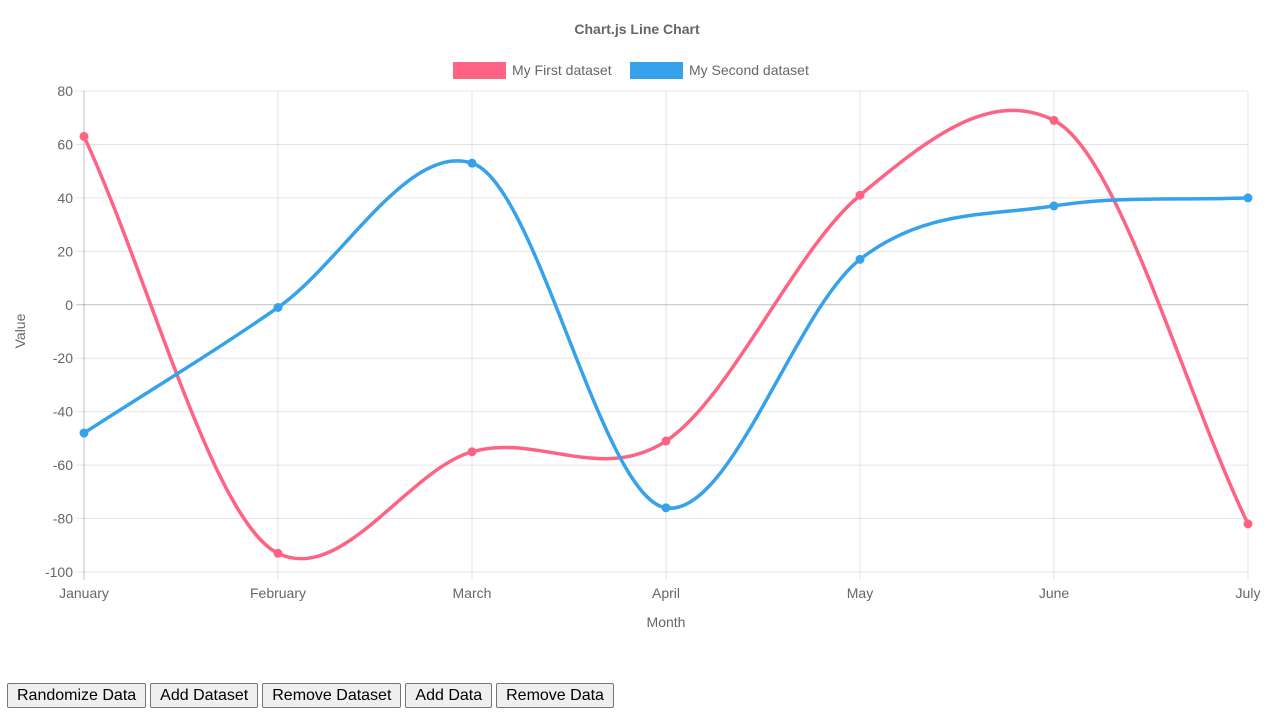 This screenshot has width=1286, height=716. I want to click on y-tick-label: -100, so click(59, 572).